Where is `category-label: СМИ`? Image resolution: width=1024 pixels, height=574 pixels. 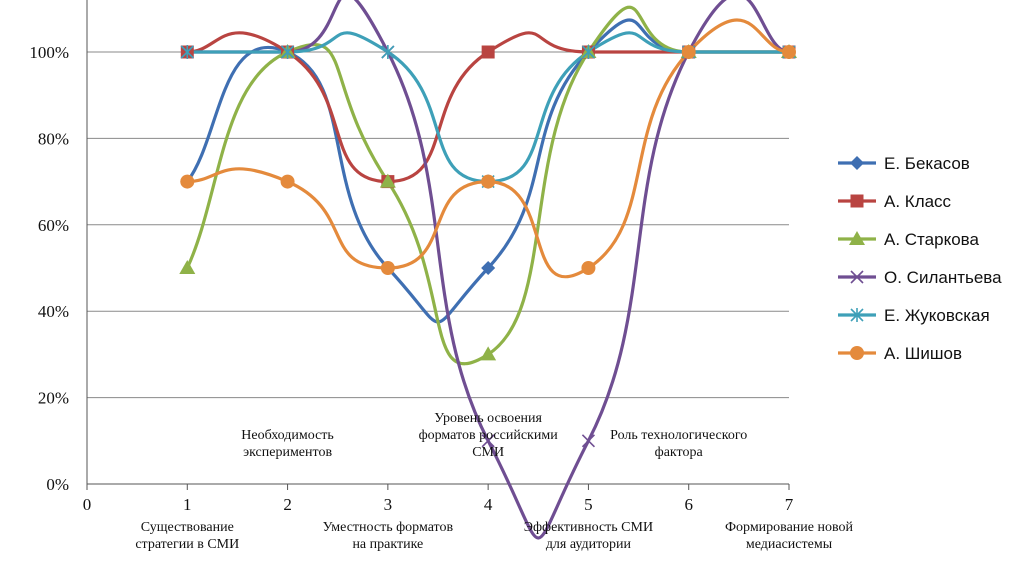 category-label: СМИ is located at coordinates (488, 452).